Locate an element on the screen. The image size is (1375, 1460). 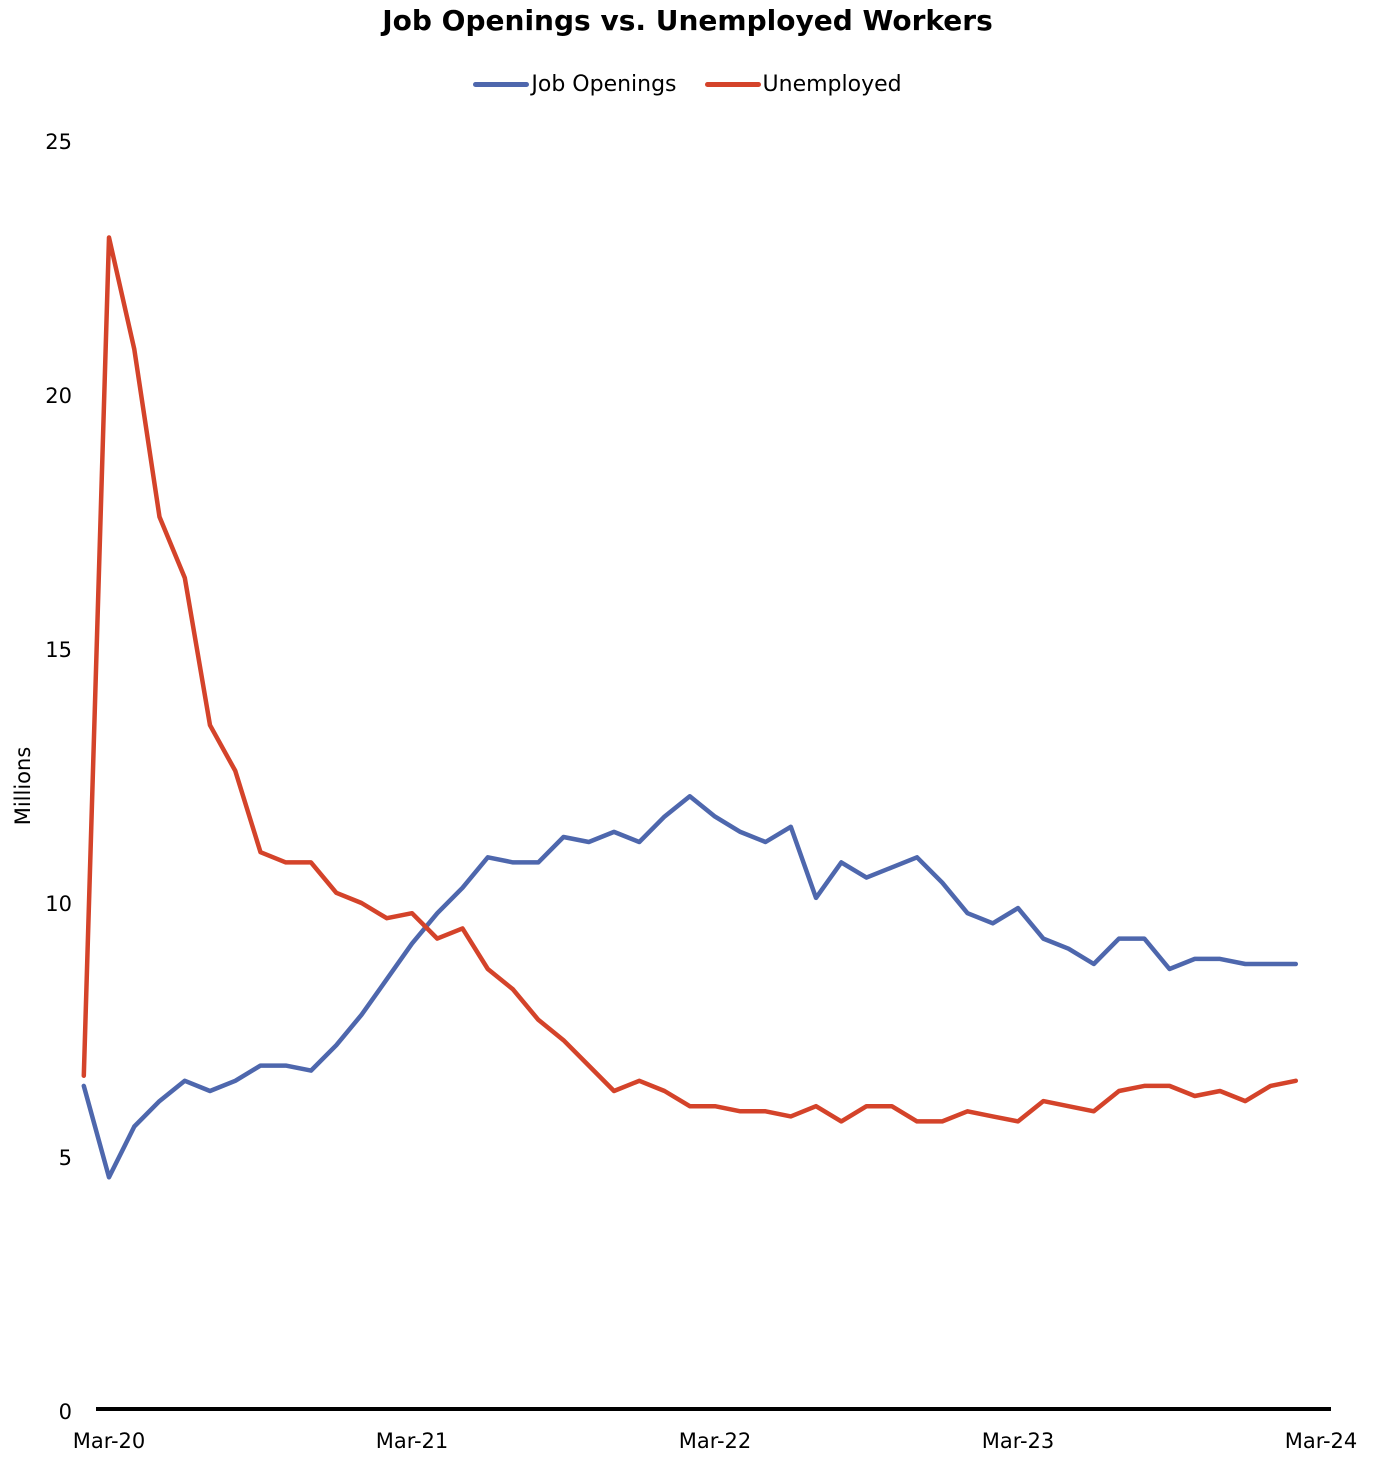
y-tick-label: 5 is located at coordinates (65, 1158).